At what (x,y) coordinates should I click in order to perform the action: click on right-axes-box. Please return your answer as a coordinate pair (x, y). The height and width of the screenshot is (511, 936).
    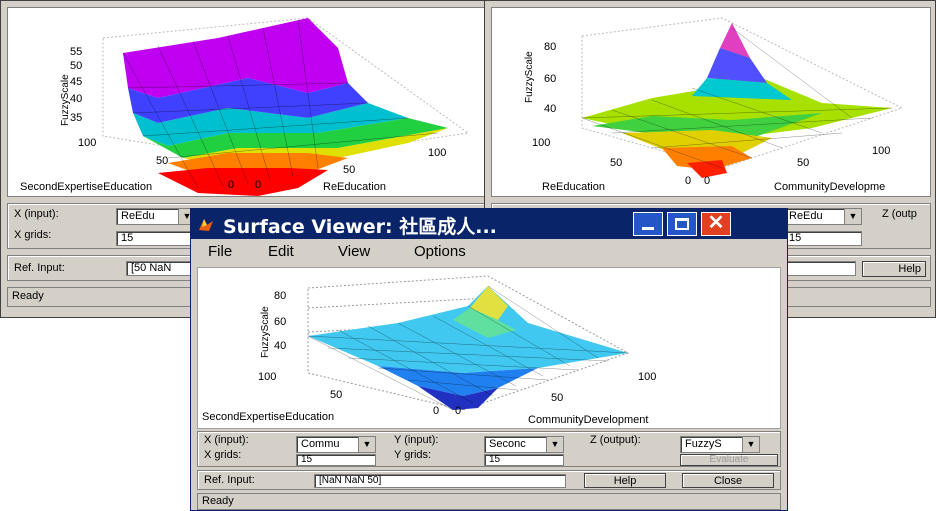
    Looking at the image, I should click on (742, 93).